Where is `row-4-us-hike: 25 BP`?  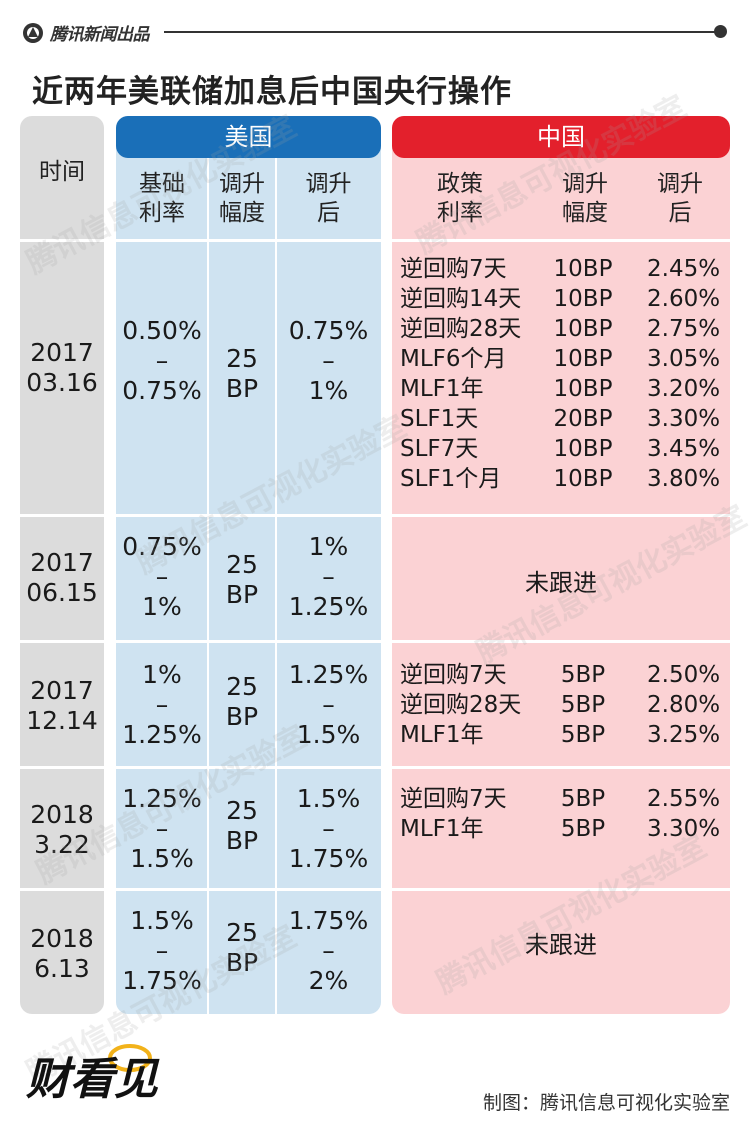 row-4-us-hike: 25 BP is located at coordinates (242, 825).